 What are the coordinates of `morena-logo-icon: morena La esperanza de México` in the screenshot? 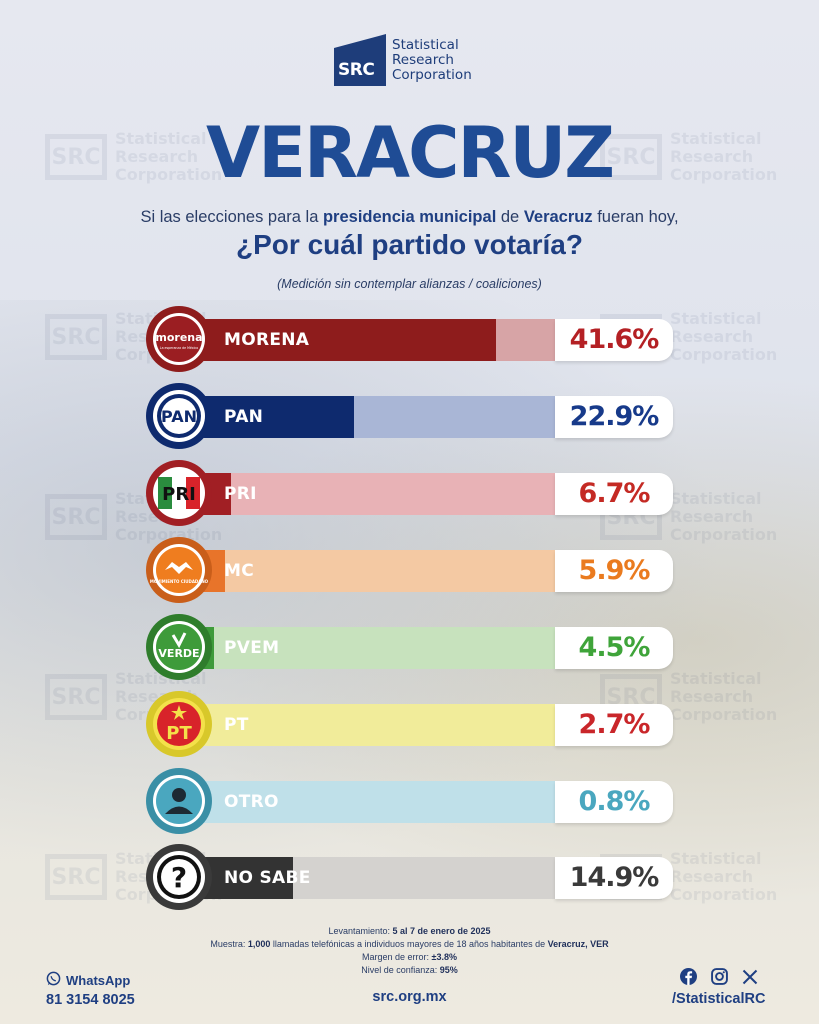 It's located at (179, 339).